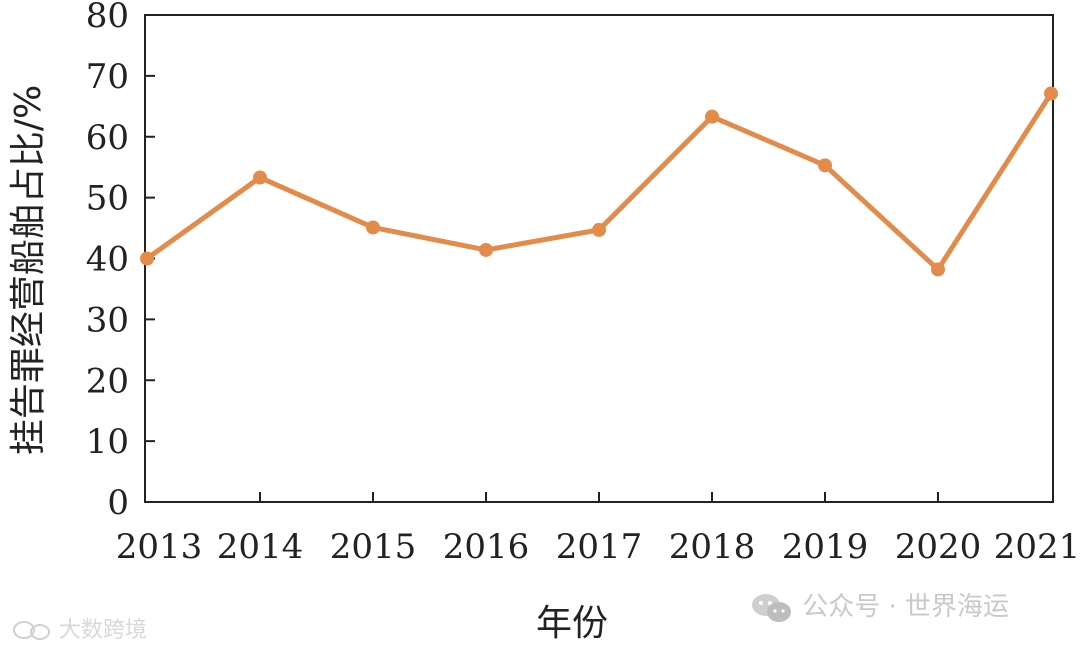 The image size is (1080, 647). I want to click on watermark-right: 公众号 · 世界海运, so click(879, 605).